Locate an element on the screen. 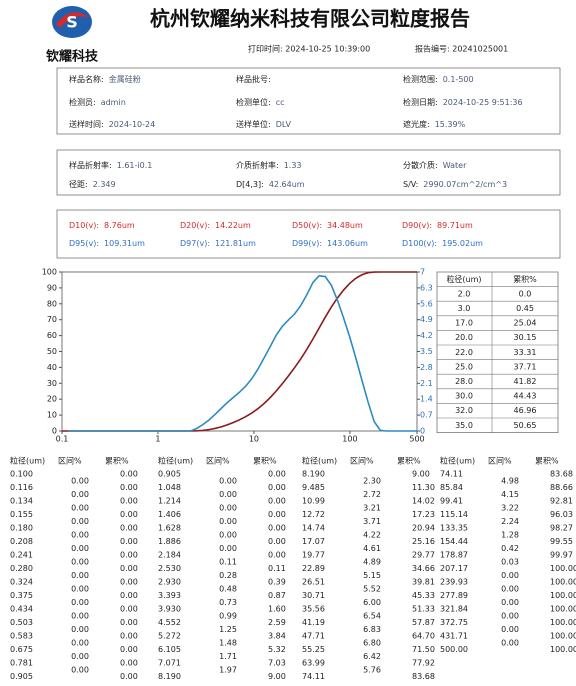 The height and width of the screenshot is (686, 576). size-cell: 3.930 is located at coordinates (169, 609).